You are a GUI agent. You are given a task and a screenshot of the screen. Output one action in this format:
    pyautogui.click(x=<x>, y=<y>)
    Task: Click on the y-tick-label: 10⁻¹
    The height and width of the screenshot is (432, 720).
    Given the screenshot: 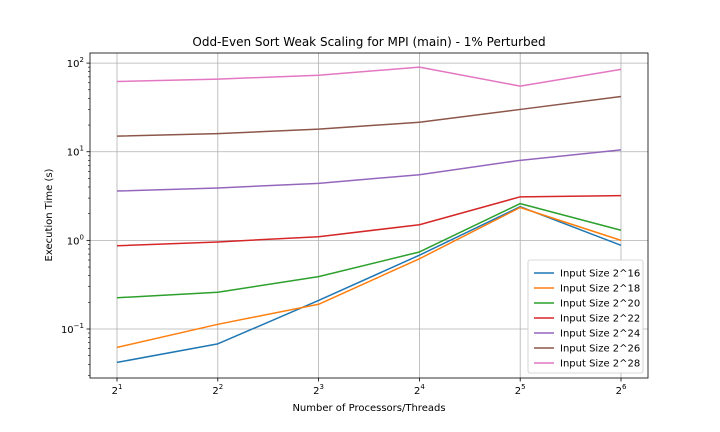 What is the action you would take?
    pyautogui.click(x=72, y=329)
    